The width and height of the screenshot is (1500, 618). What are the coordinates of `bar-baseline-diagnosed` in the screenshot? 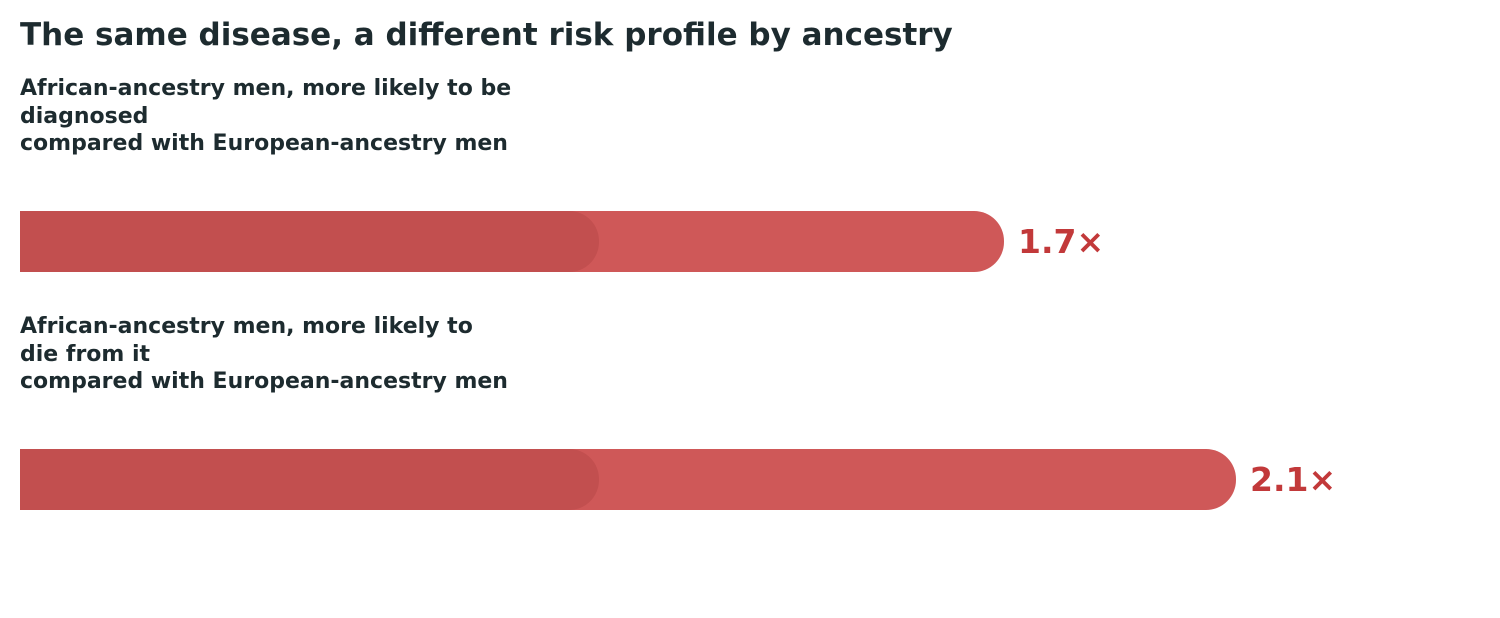 It's located at (309, 241).